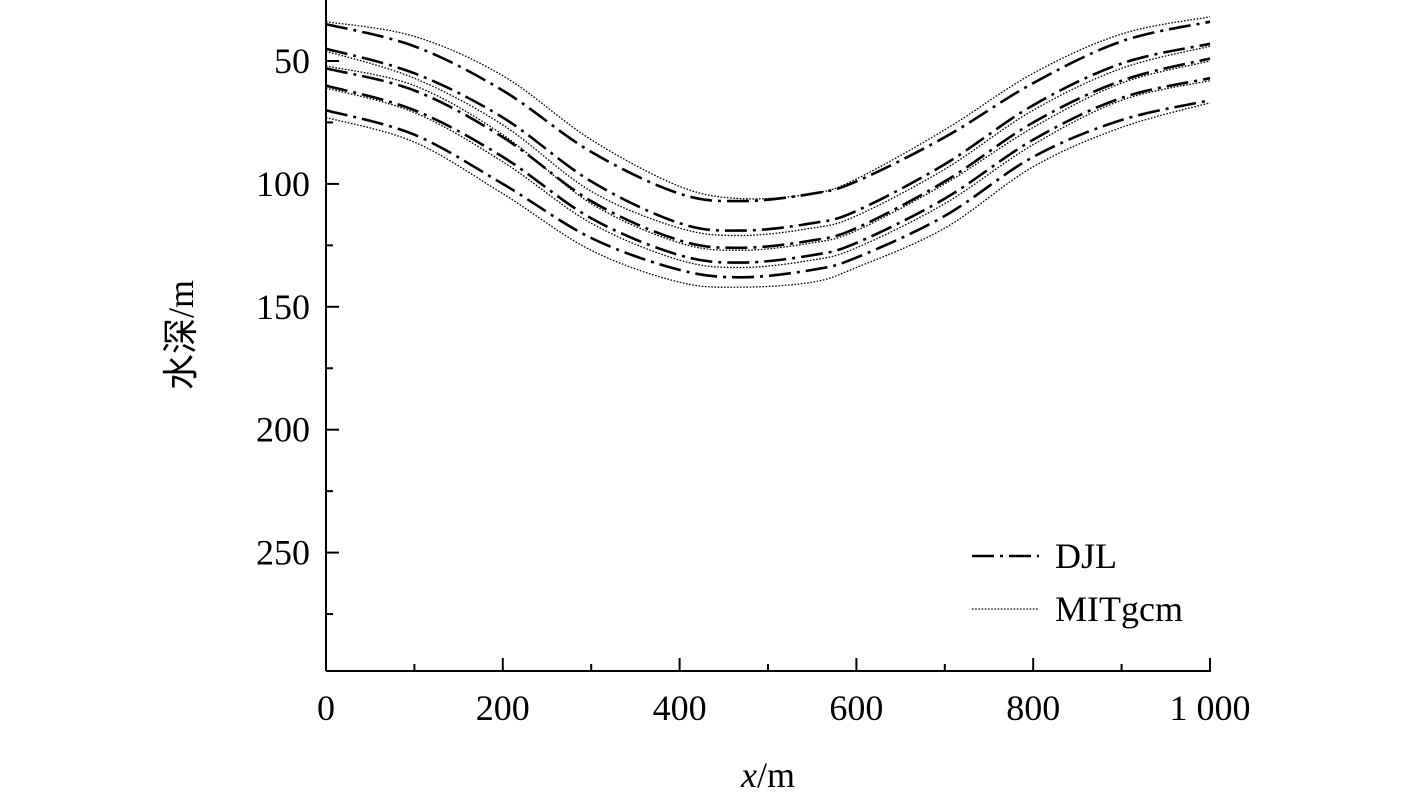 This screenshot has height=803, width=1417. I want to click on x-tick-label: 1 000, so click(1210, 708).